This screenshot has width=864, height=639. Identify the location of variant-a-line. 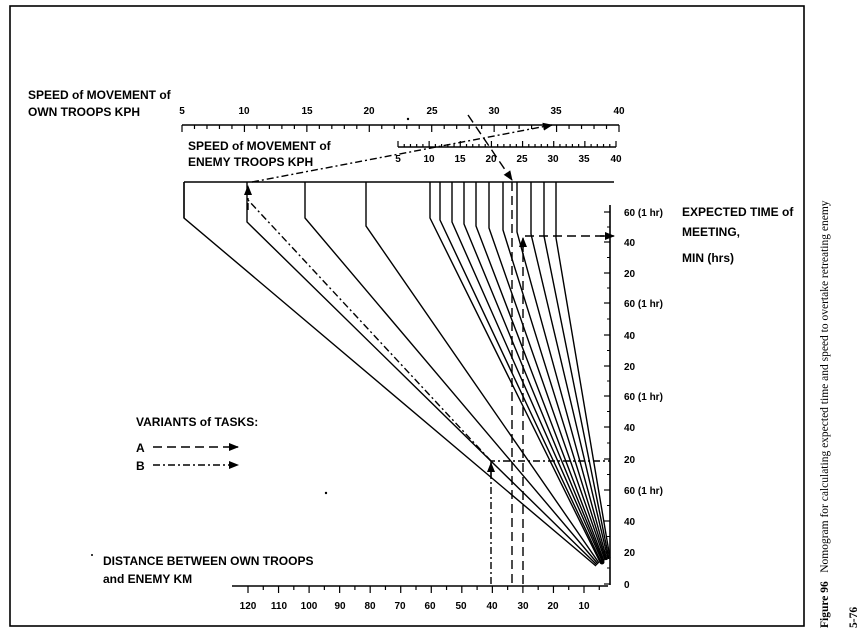
(566, 409).